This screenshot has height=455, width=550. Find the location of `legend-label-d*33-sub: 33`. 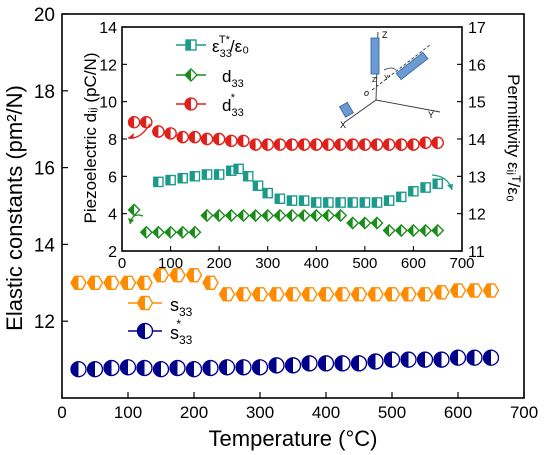

legend-label-d*33-sub: 33 is located at coordinates (237, 113).